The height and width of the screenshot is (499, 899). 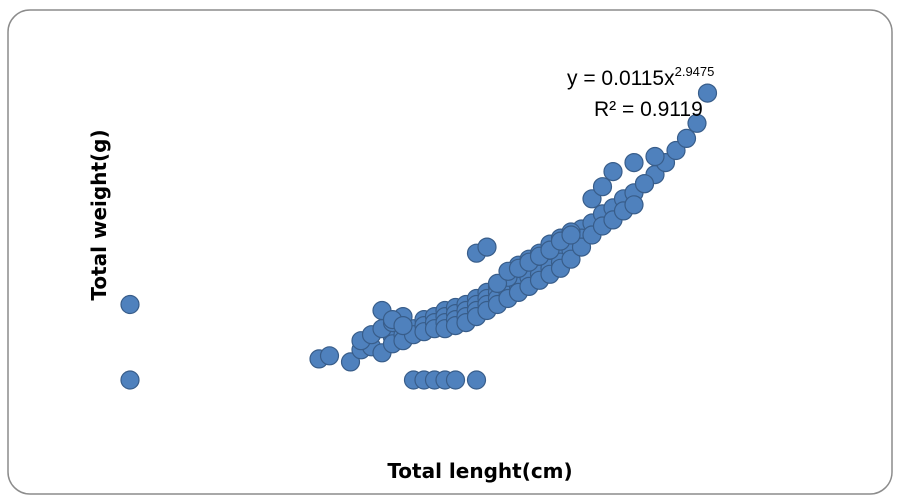 I want to click on y-axis-title: Total weight(g), so click(x=99, y=214).